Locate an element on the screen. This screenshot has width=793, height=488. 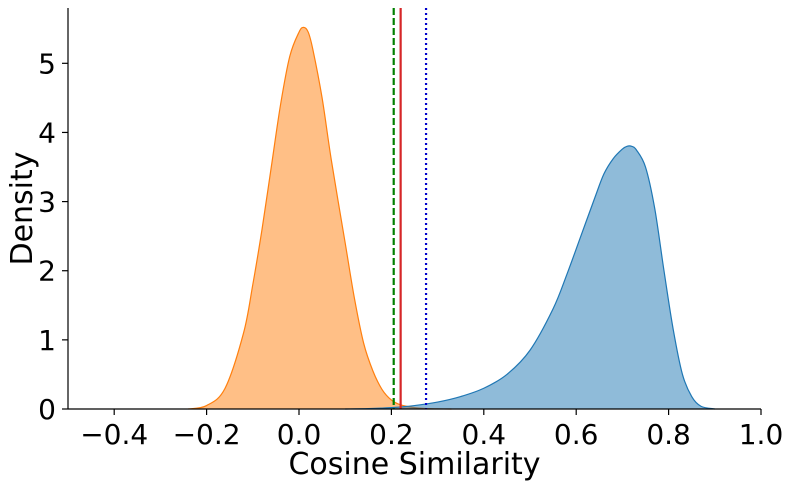
y-axis-label: Density is located at coordinates (22, 208).